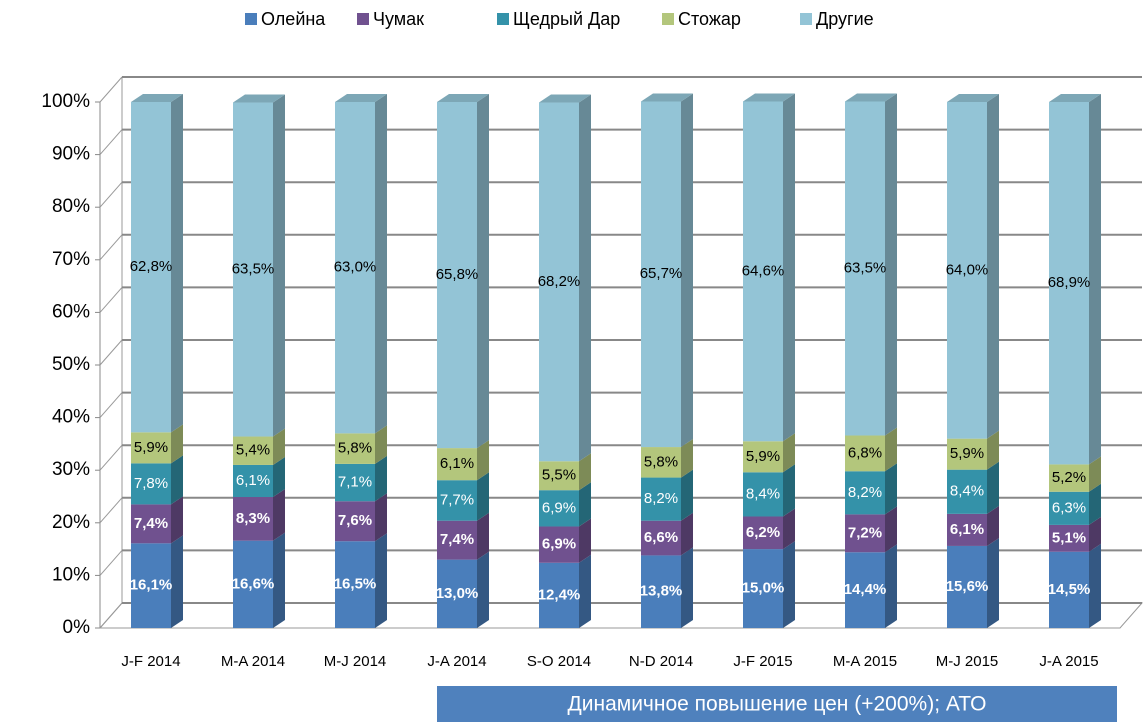  What do you see at coordinates (151, 585) in the screenshot?
I see `data-label: 16,1%` at bounding box center [151, 585].